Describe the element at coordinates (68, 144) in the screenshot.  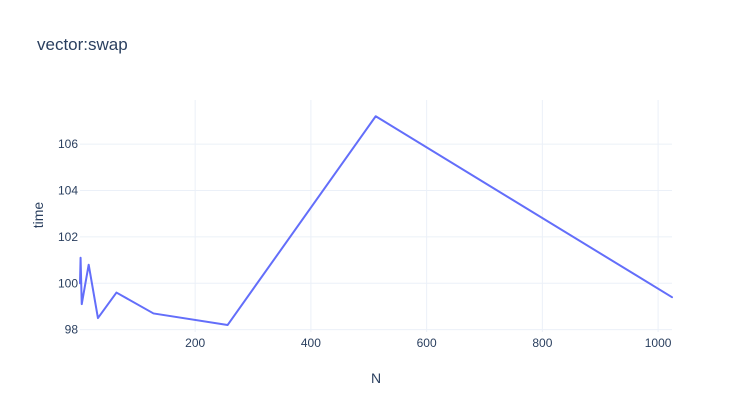
I see `y-tick-label: 106` at that location.